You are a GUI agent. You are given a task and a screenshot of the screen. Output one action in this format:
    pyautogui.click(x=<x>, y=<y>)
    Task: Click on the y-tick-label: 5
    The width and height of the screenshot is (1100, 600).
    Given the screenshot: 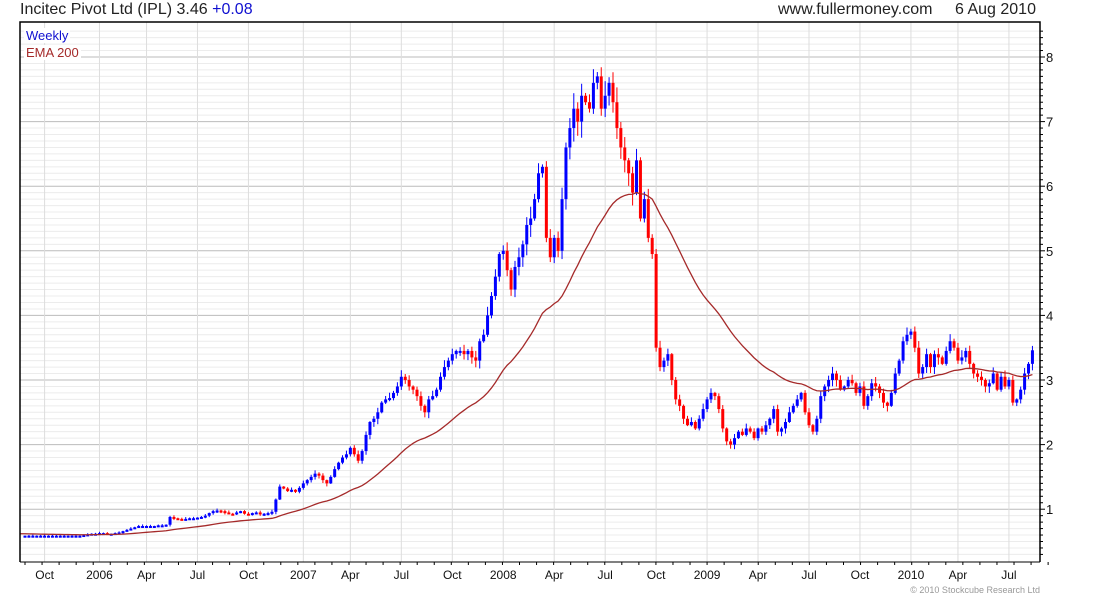 What is the action you would take?
    pyautogui.click(x=1049, y=251)
    